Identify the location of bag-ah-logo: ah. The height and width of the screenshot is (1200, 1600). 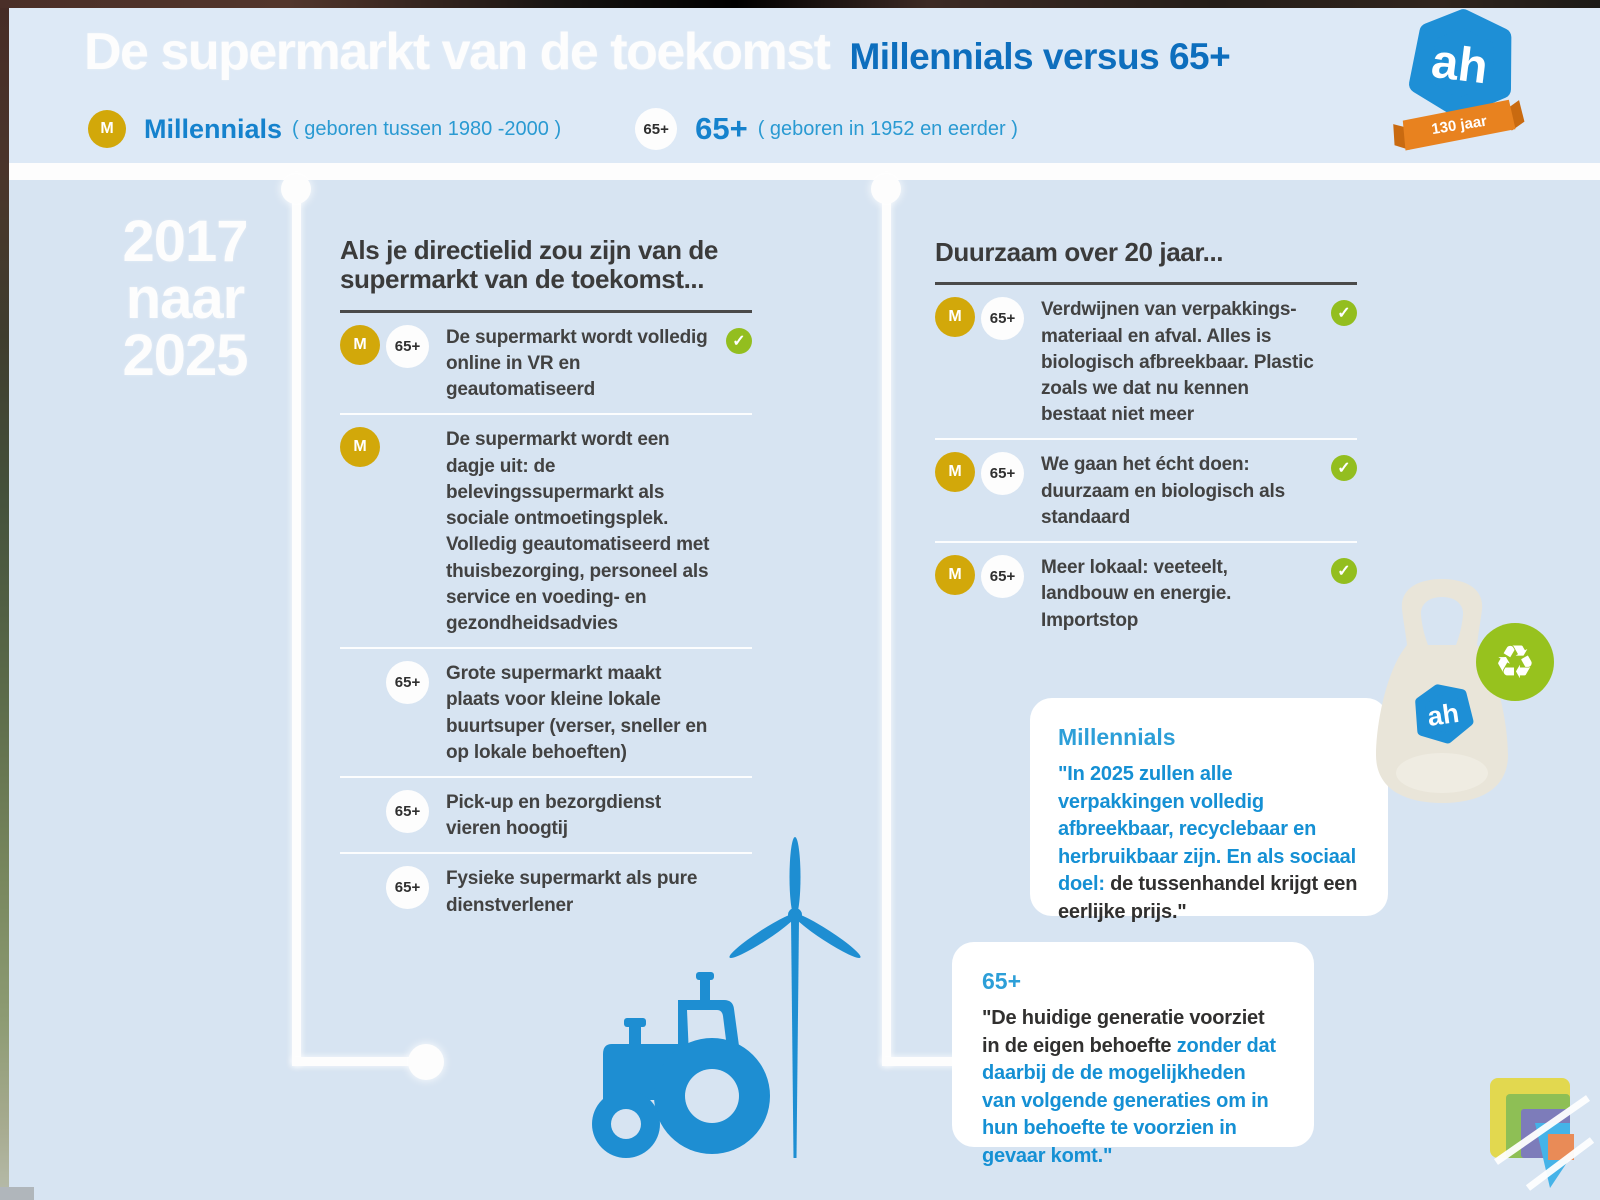
(1444, 714).